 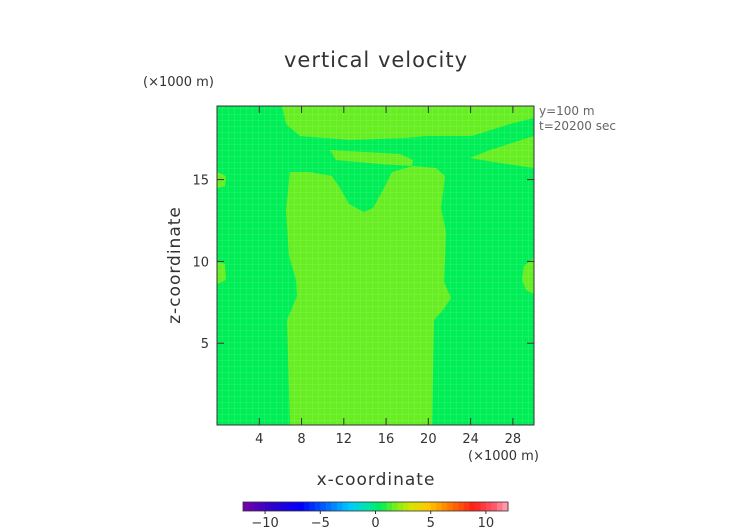 What do you see at coordinates (503, 456) in the screenshot?
I see `x-scale-note: (×1000 m)` at bounding box center [503, 456].